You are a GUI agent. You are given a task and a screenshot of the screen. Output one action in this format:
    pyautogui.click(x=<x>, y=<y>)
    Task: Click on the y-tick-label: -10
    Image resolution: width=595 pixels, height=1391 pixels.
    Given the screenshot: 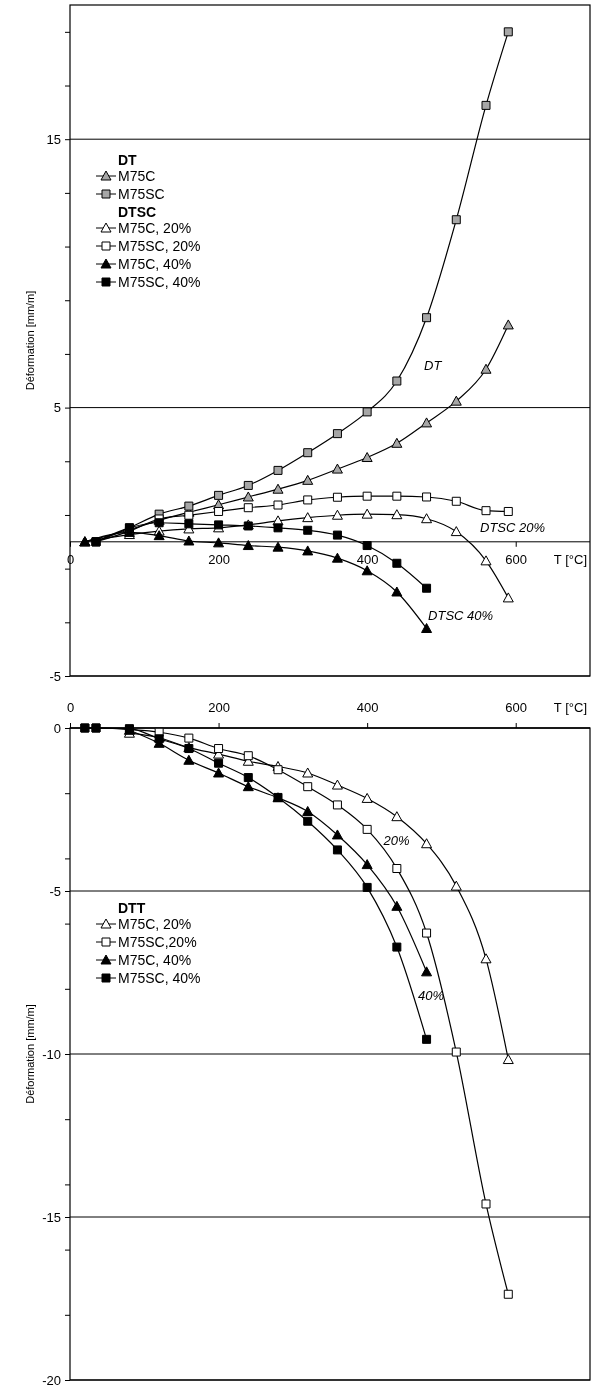 What is the action you would take?
    pyautogui.click(x=51, y=1054)
    